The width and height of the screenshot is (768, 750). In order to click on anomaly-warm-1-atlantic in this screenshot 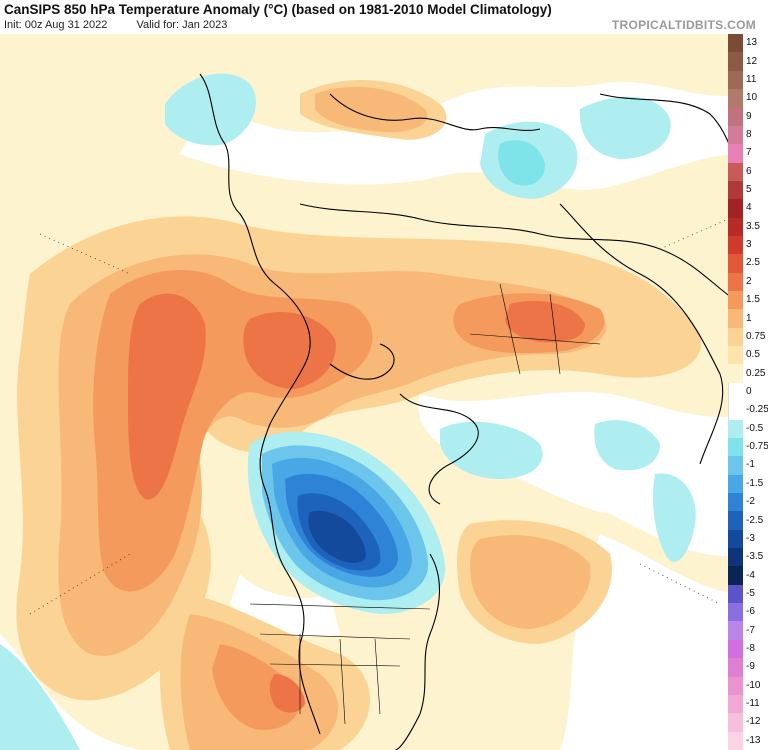, I will do `click(530, 582)`.